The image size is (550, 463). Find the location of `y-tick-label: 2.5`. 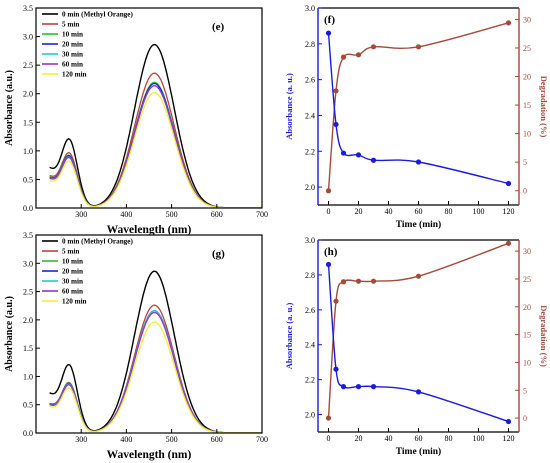

y-tick-label: 2.5 is located at coordinates (28, 292).